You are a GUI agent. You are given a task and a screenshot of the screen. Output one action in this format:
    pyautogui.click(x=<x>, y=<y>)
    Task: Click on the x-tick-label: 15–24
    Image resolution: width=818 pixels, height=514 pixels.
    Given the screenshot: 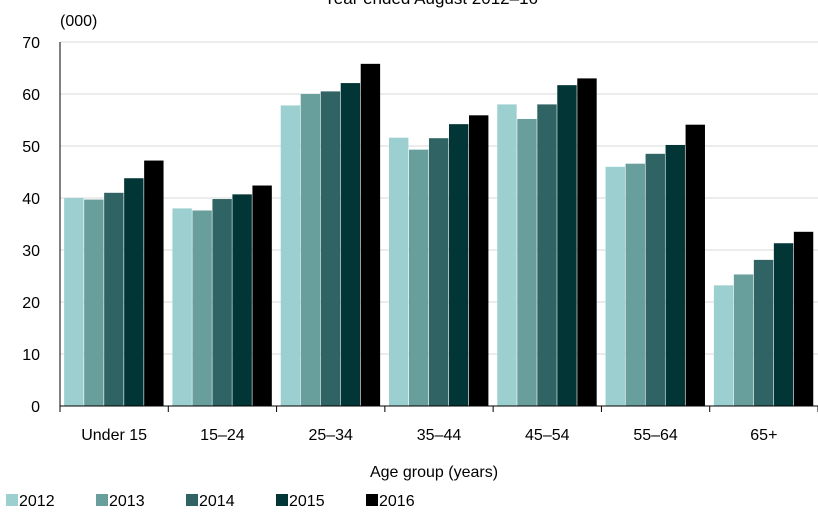 What is the action you would take?
    pyautogui.click(x=222, y=435)
    